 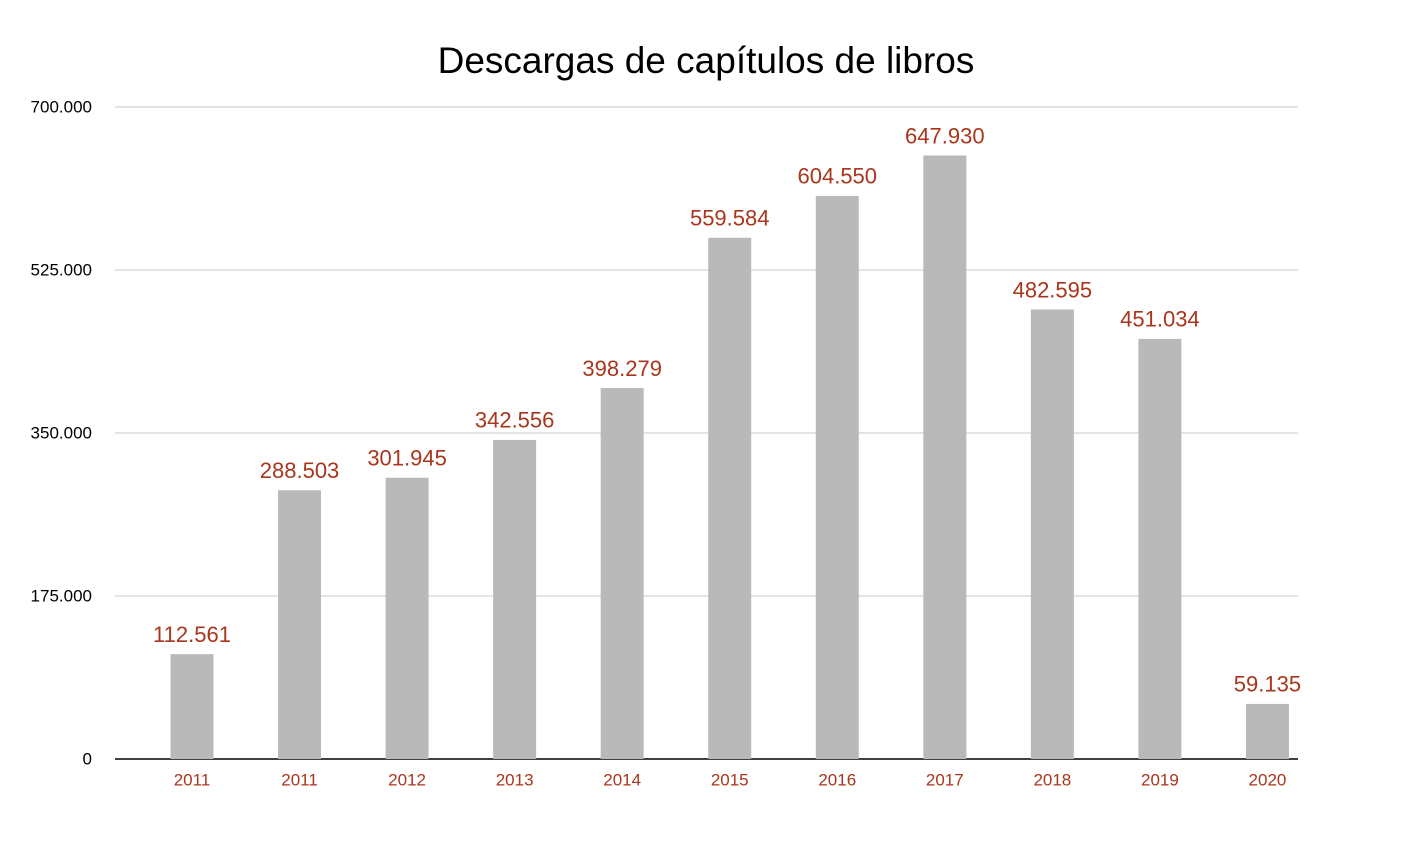 What do you see at coordinates (515, 779) in the screenshot?
I see `x-tick-label: 2013` at bounding box center [515, 779].